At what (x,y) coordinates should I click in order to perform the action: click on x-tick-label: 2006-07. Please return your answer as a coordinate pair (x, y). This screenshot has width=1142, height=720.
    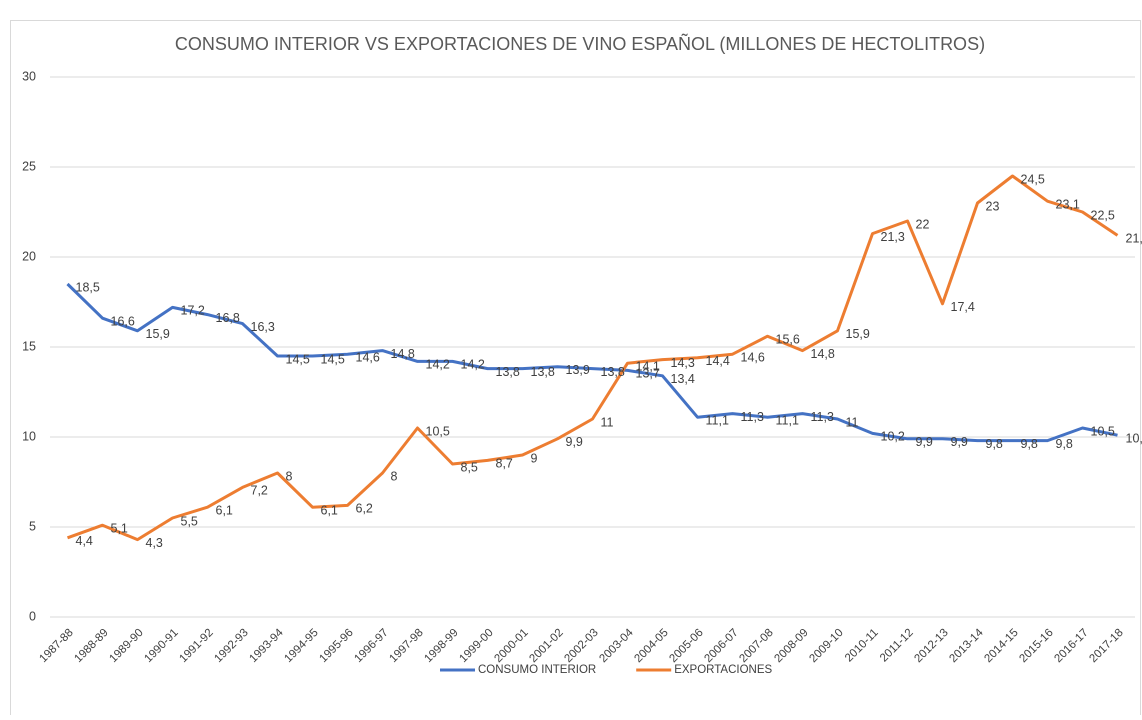
    Looking at the image, I should click on (721, 646).